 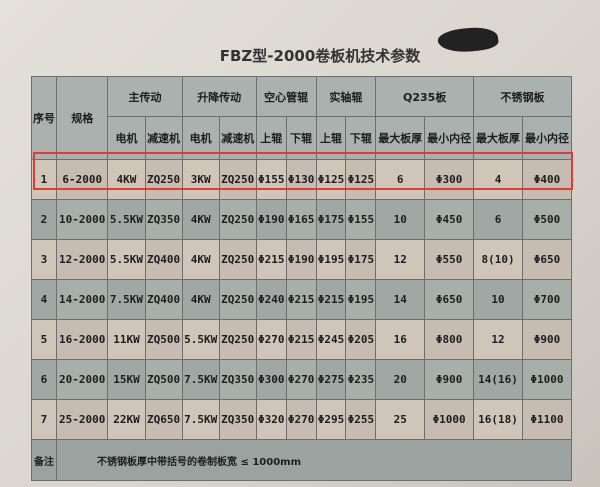 I want to click on table-cell: 25, so click(x=400, y=419).